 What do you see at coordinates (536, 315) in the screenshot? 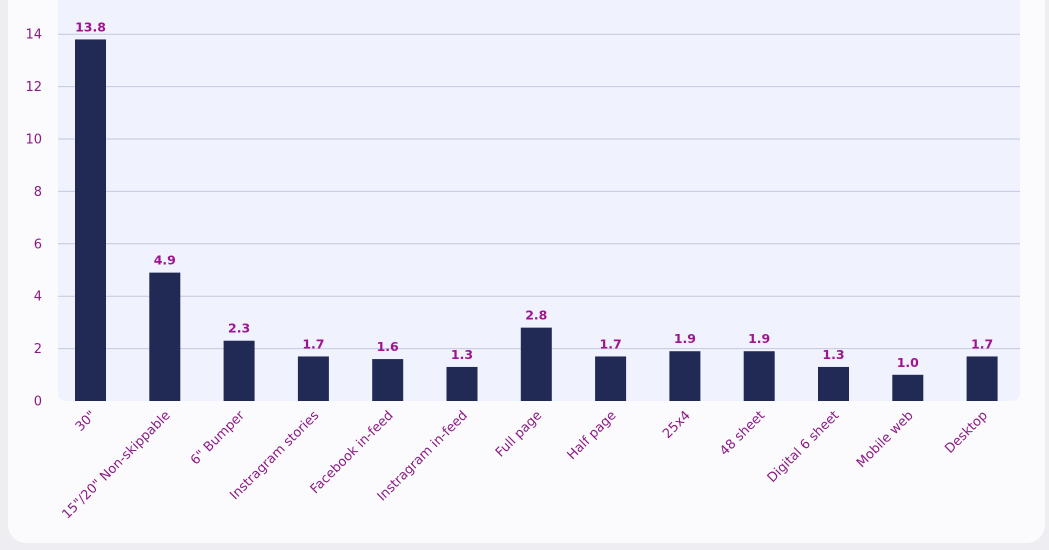
I see `data-label: 2.8` at bounding box center [536, 315].